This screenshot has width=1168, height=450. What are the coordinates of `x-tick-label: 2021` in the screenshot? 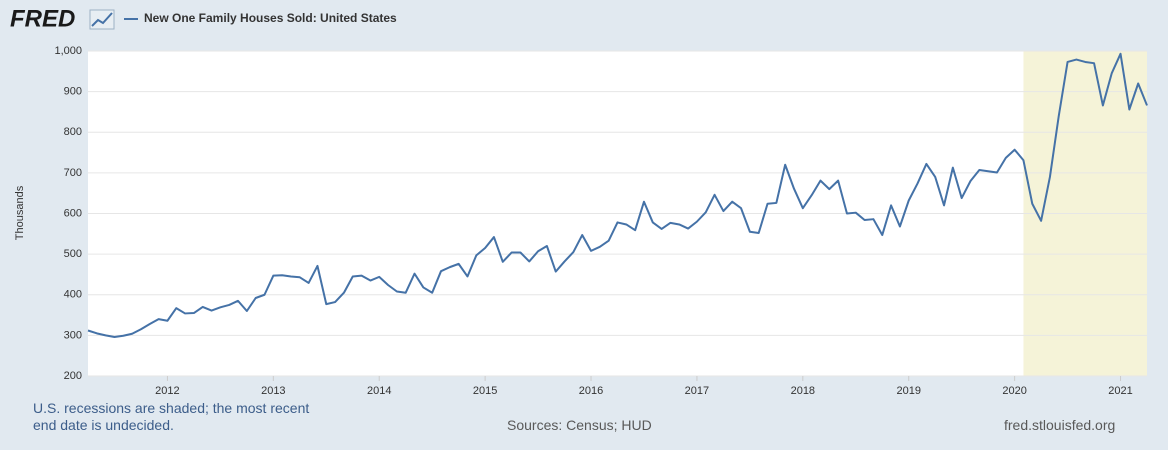 It's located at (1120, 391).